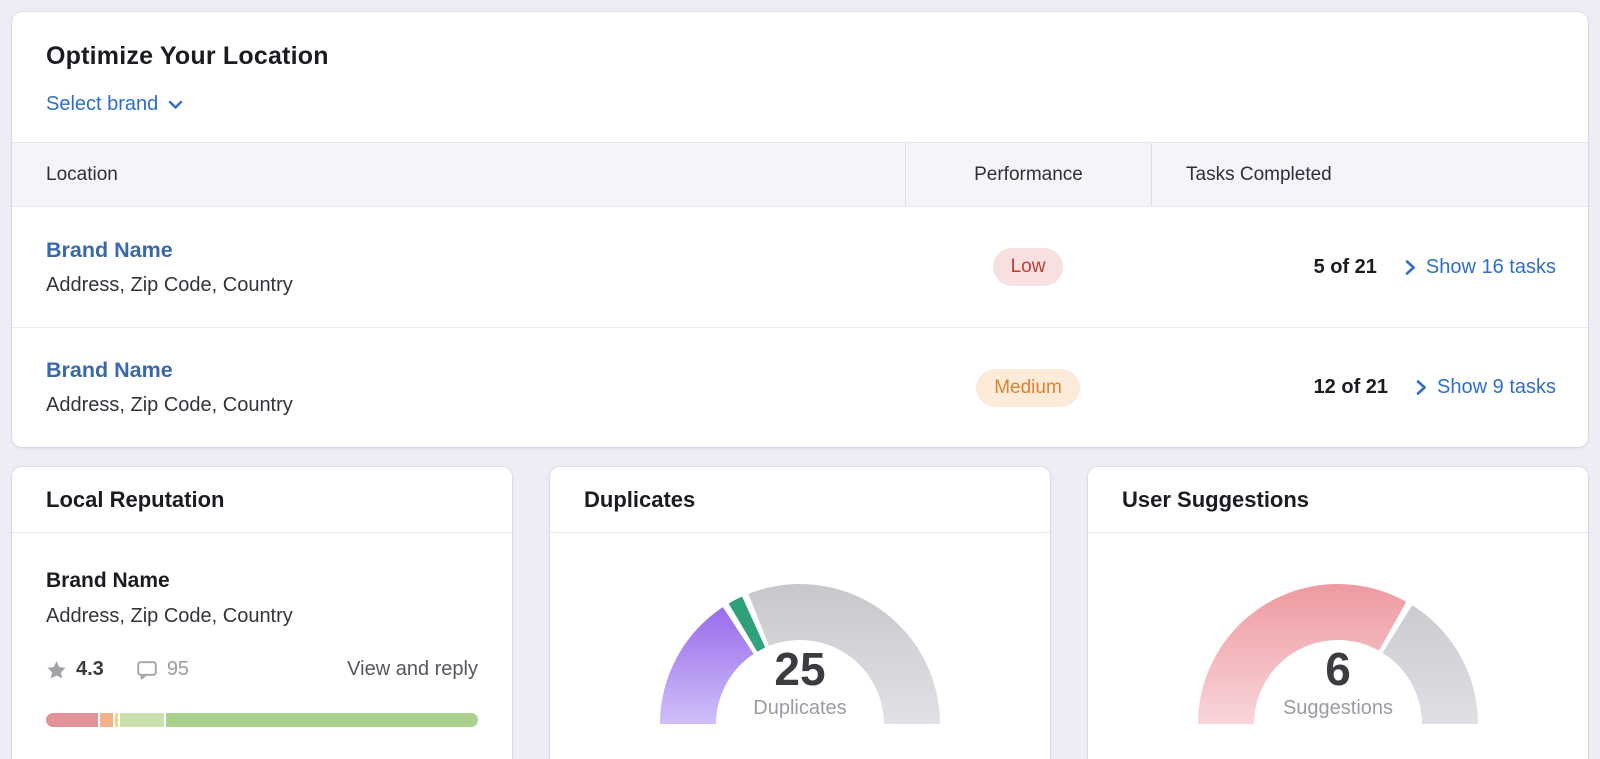 Image resolution: width=1600 pixels, height=759 pixels. What do you see at coordinates (1345, 266) in the screenshot?
I see `tasks-completed-count: 5 of 21` at bounding box center [1345, 266].